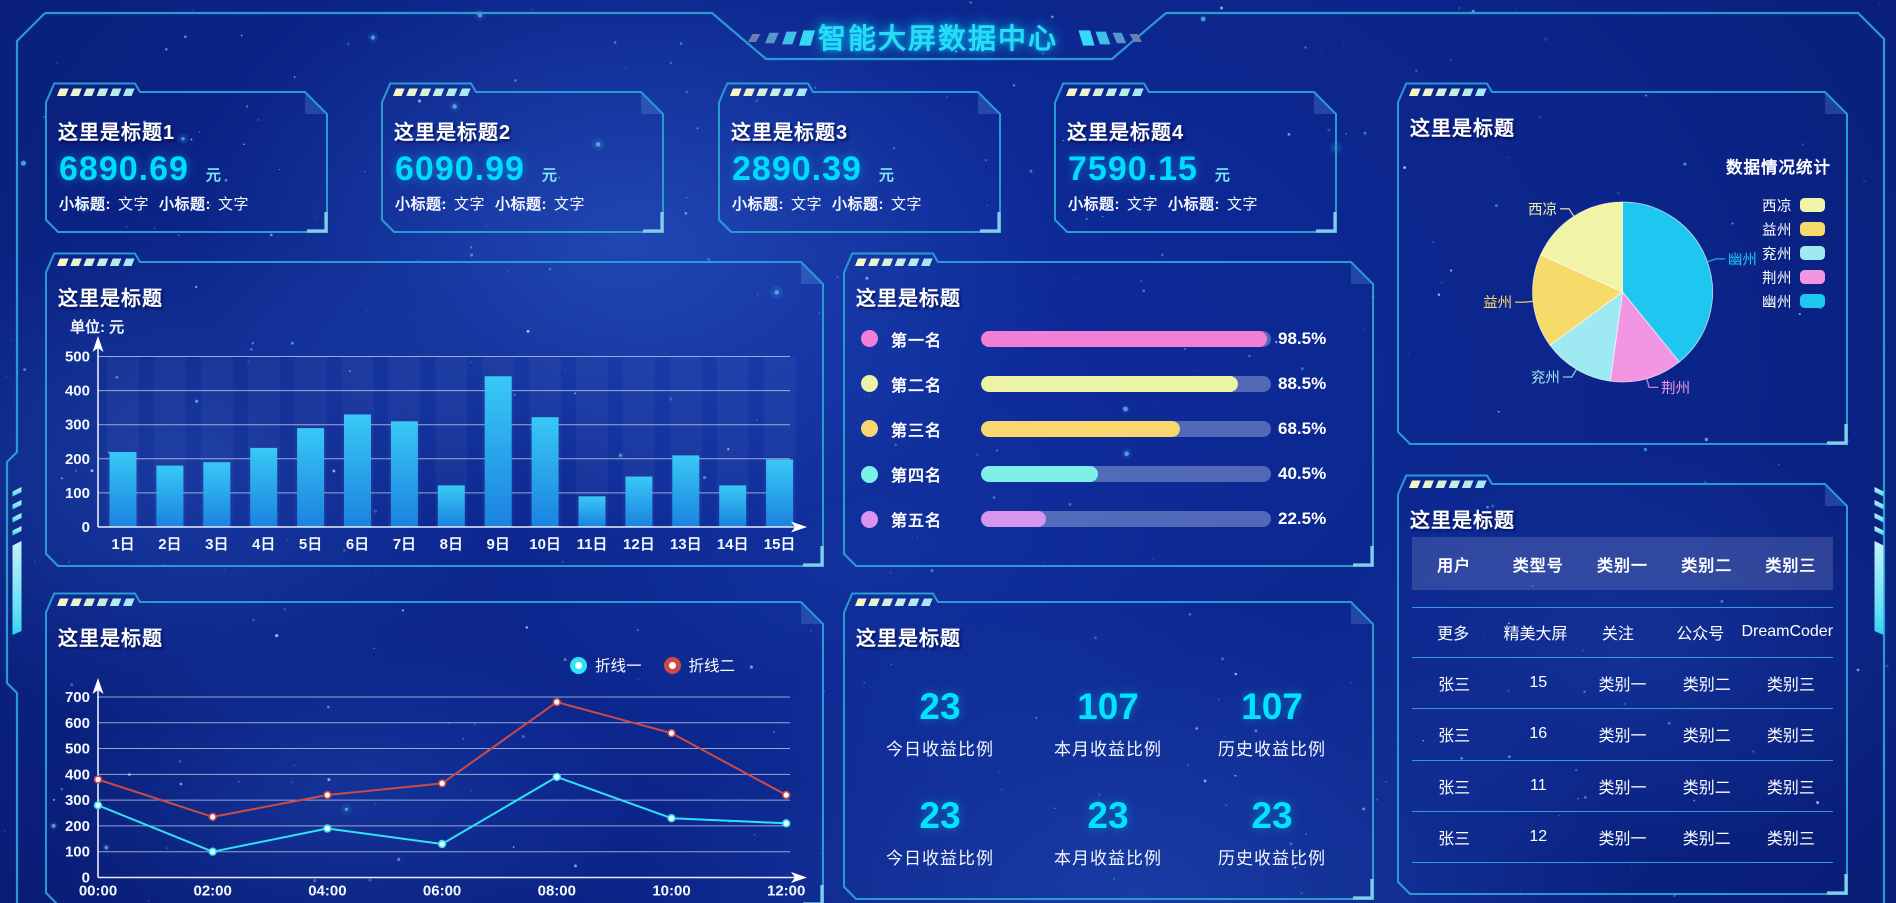  I want to click on svg-text: 2日, so click(169, 544).